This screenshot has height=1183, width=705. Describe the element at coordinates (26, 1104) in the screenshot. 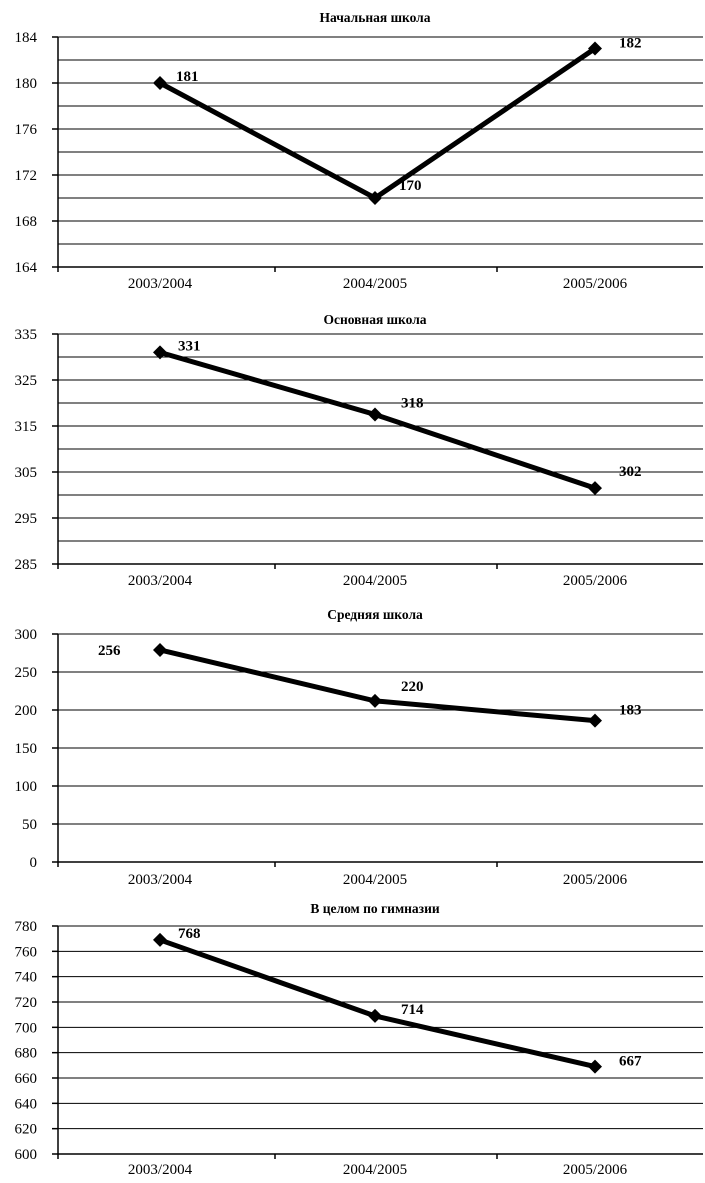

I see `y-tick-label: 640` at that location.